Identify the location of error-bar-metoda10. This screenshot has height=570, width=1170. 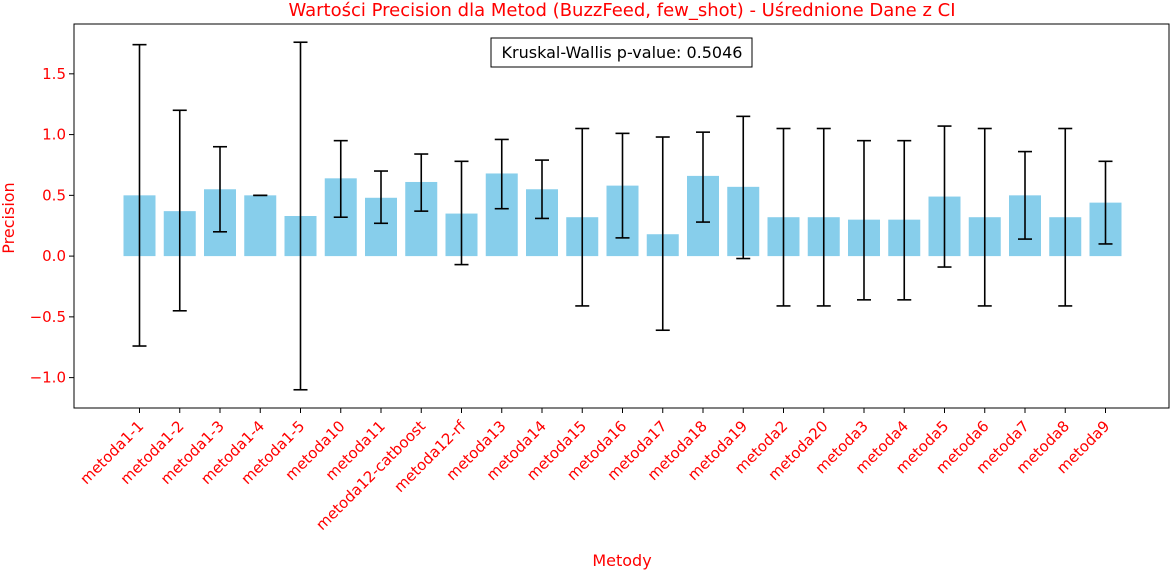
(340, 179).